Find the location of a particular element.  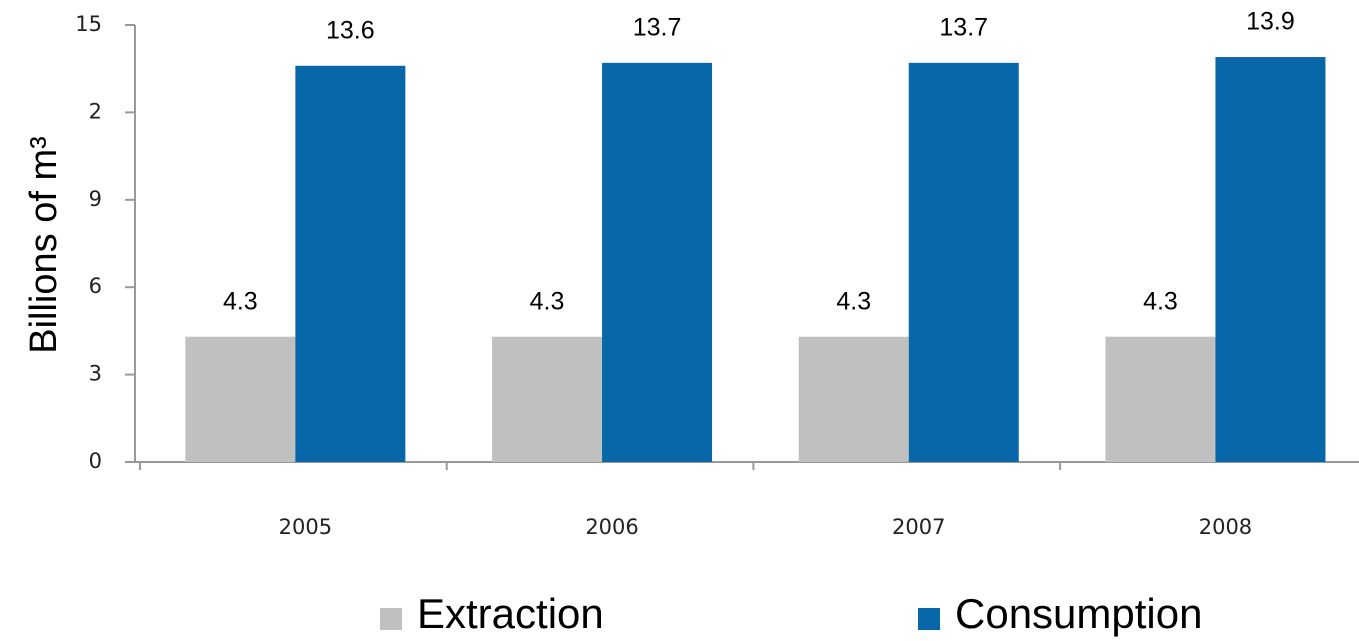

x-tick-label: 2005 is located at coordinates (305, 527).